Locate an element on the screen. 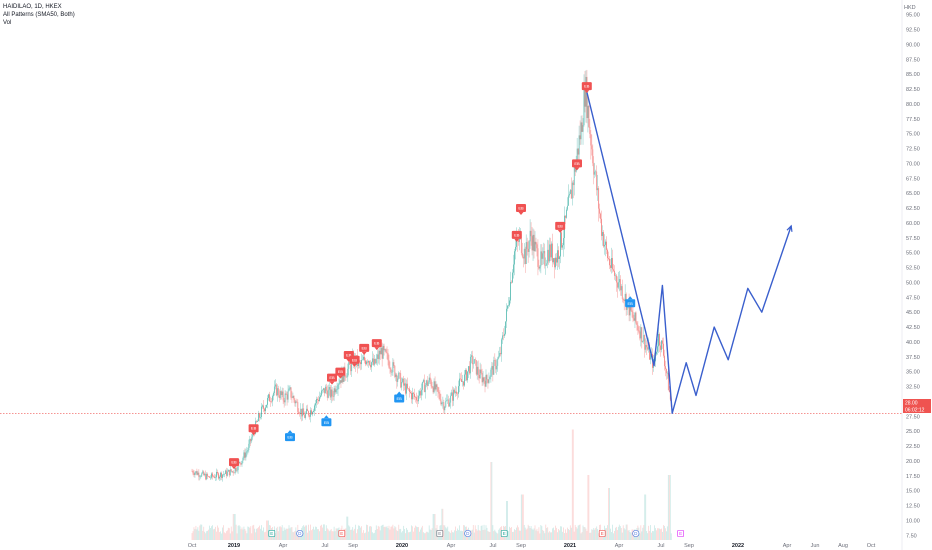 The width and height of the screenshot is (932, 550). legend-volume: Vol is located at coordinates (7, 23).